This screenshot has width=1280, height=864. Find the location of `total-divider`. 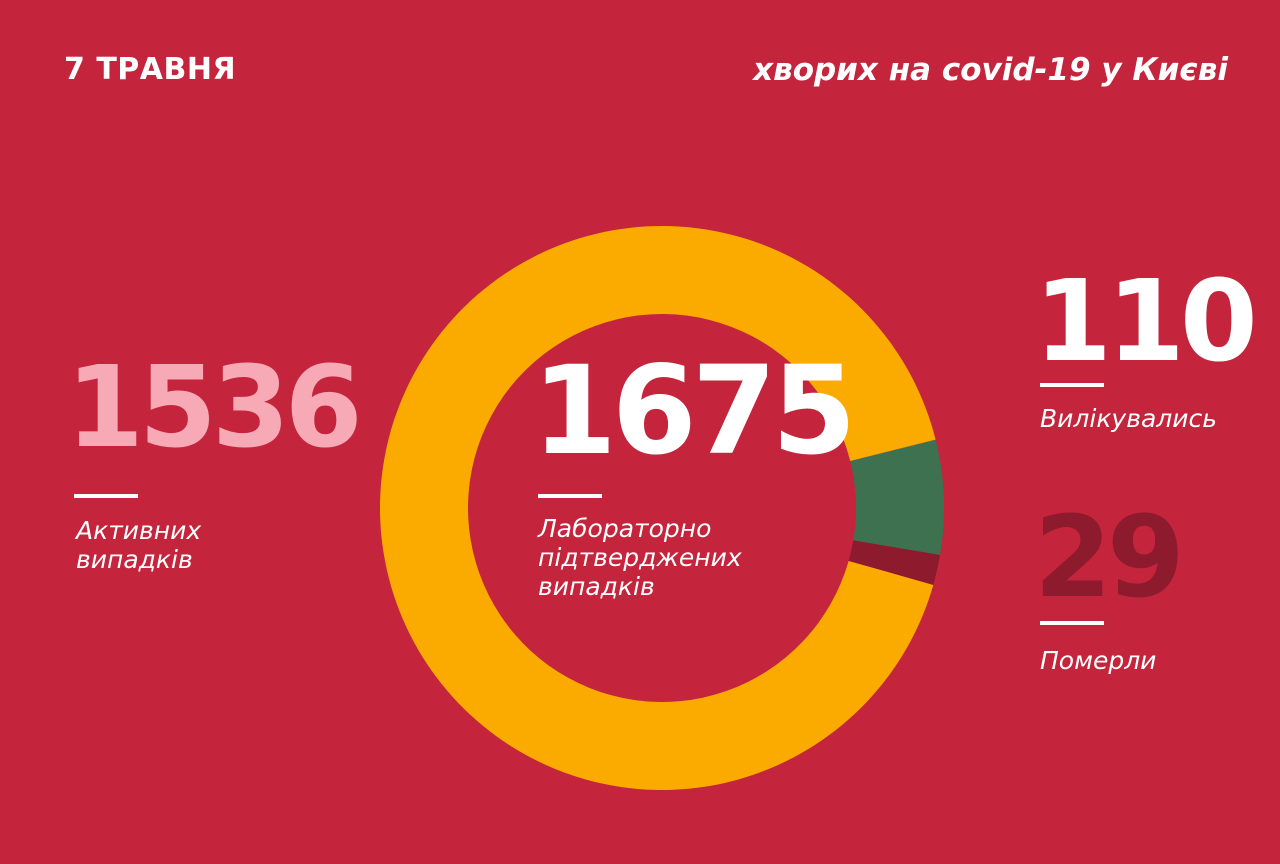

total-divider is located at coordinates (570, 496).